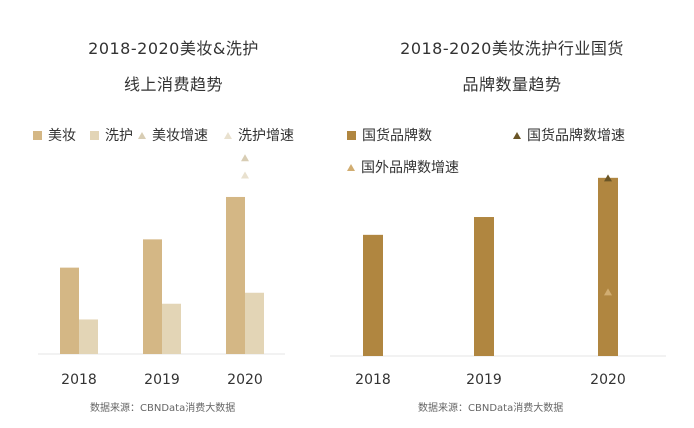 The image size is (694, 428). I want to click on legend-triangle-foreign-growth, so click(351, 167).